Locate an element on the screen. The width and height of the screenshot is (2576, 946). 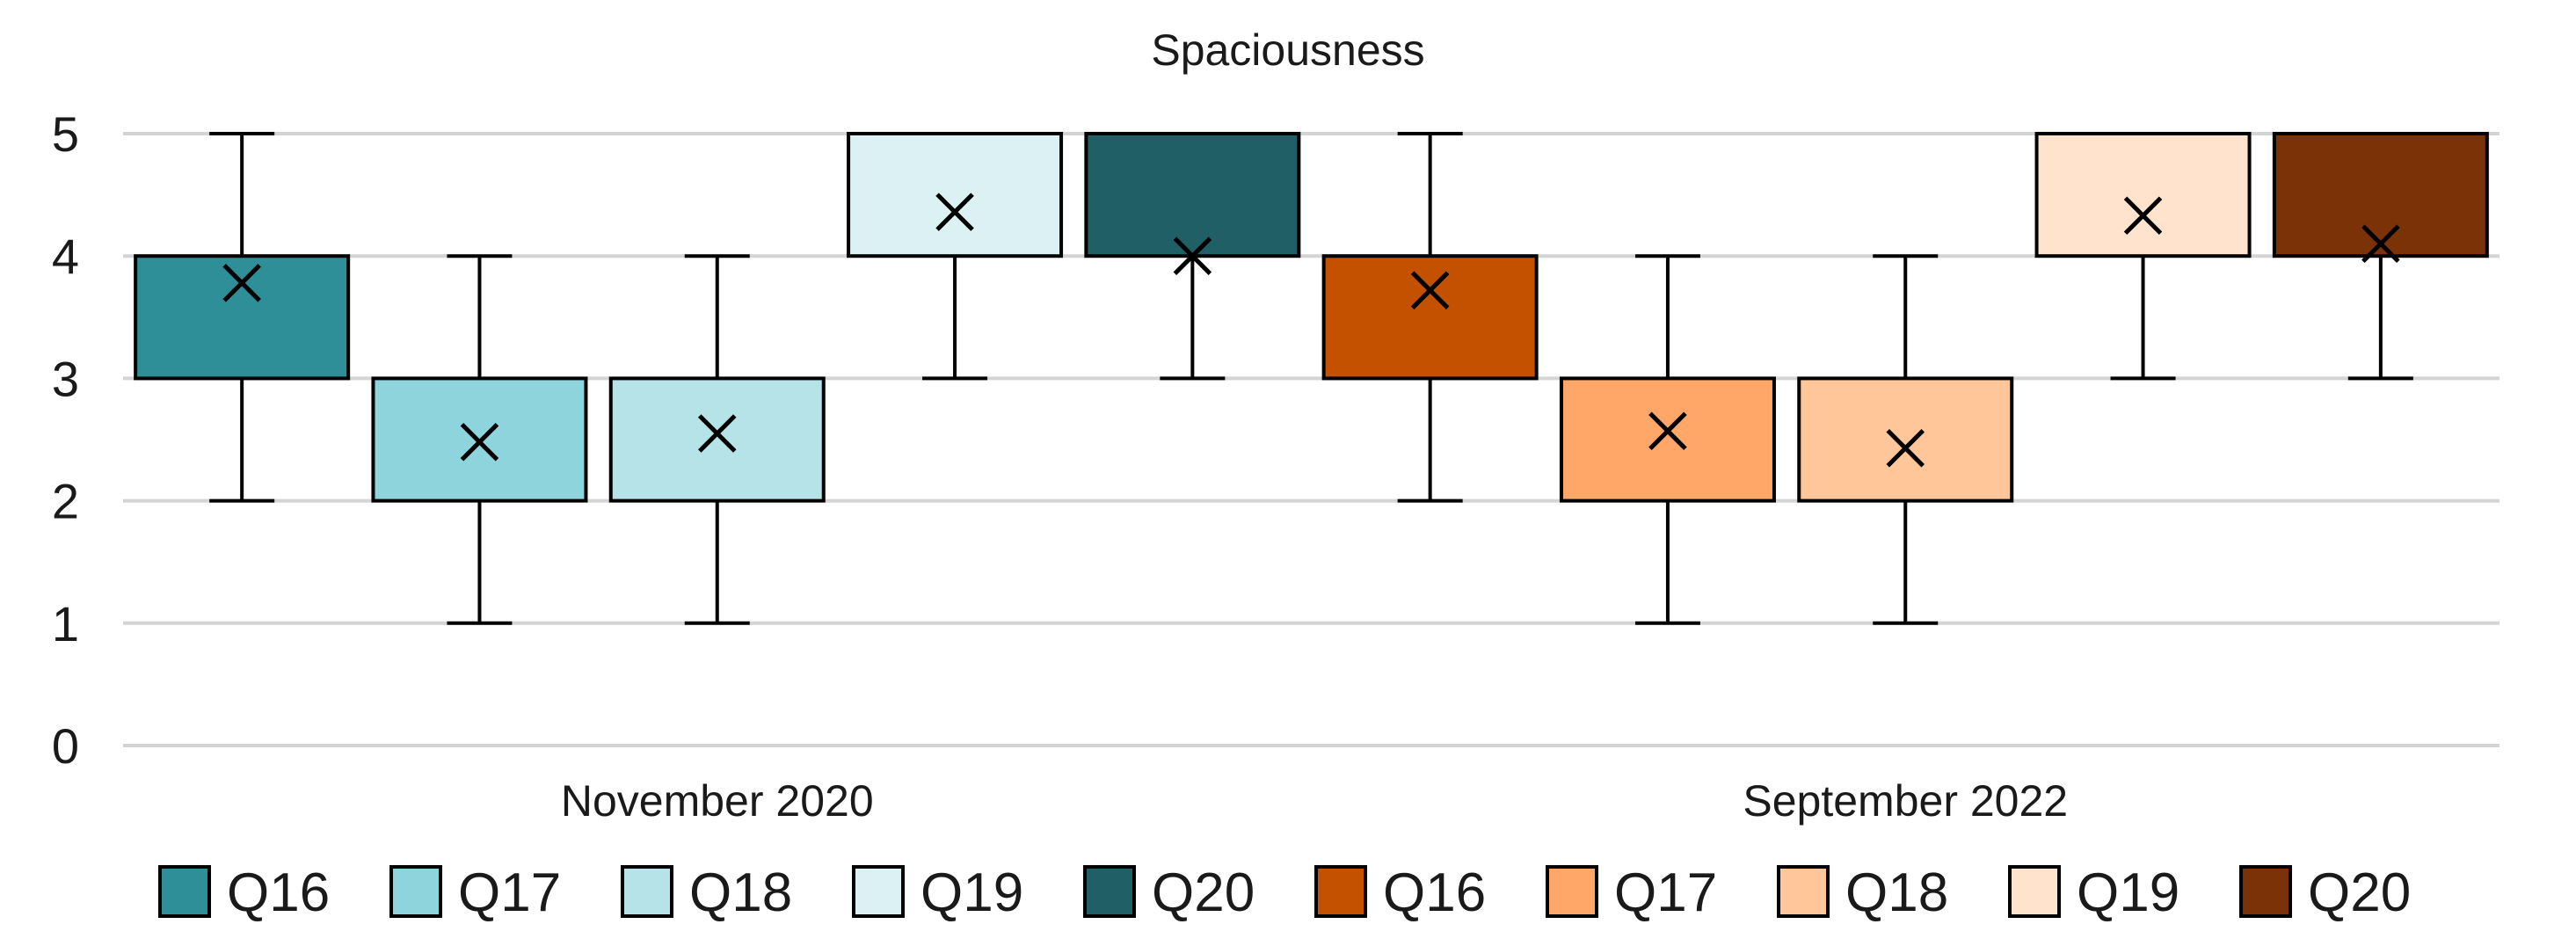
y-tick-label: 5 is located at coordinates (65, 134).